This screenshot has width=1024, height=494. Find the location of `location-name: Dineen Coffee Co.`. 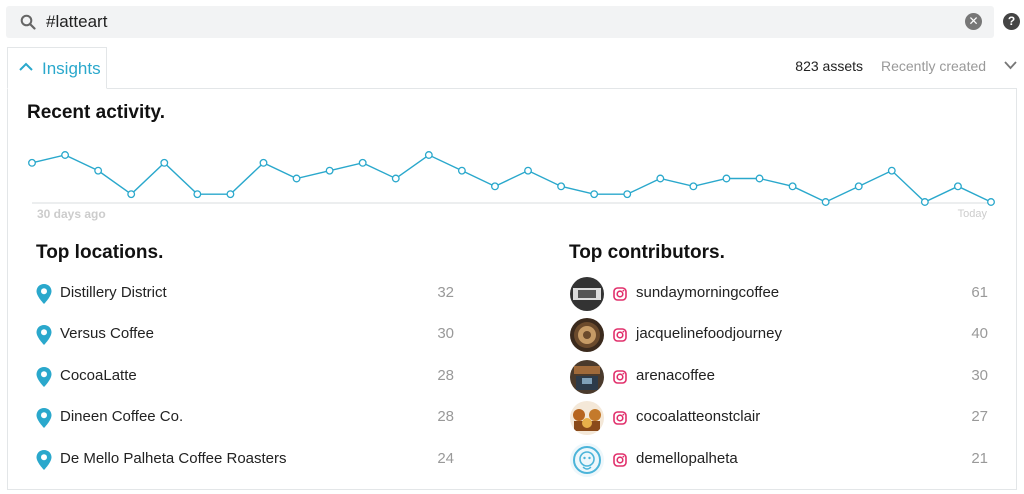

location-name: Dineen Coffee Co. is located at coordinates (122, 416).